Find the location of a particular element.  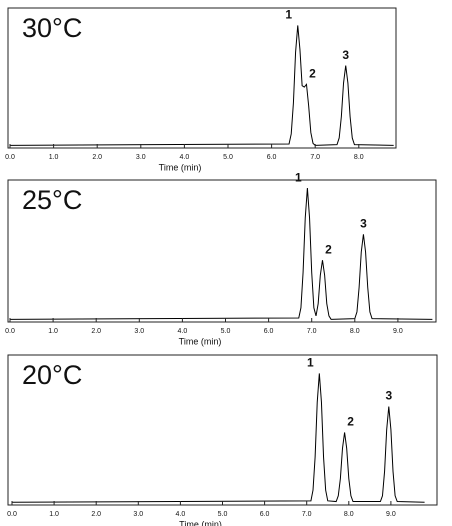

chart-title: 20°C is located at coordinates (52, 375).